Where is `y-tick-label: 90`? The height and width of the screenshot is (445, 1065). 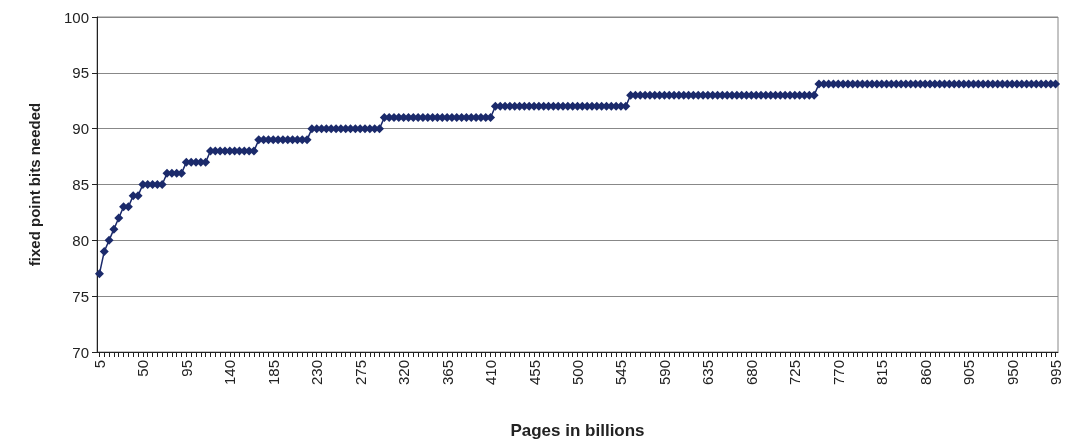 y-tick-label: 90 is located at coordinates (80, 129).